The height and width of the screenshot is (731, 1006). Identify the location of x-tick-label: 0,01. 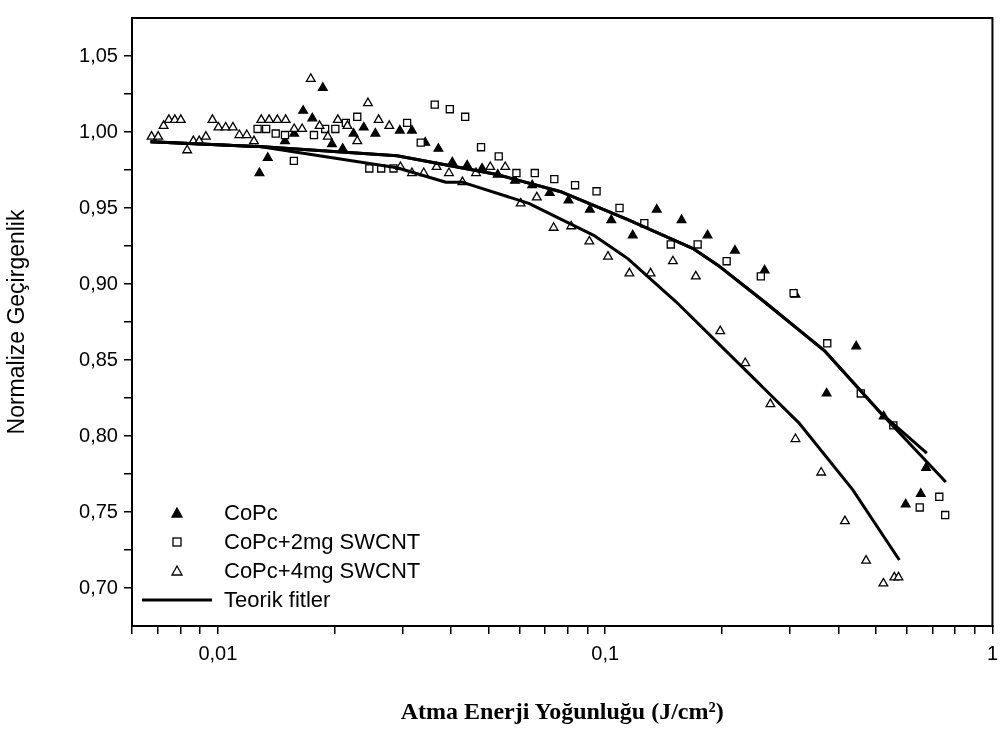
(218, 652).